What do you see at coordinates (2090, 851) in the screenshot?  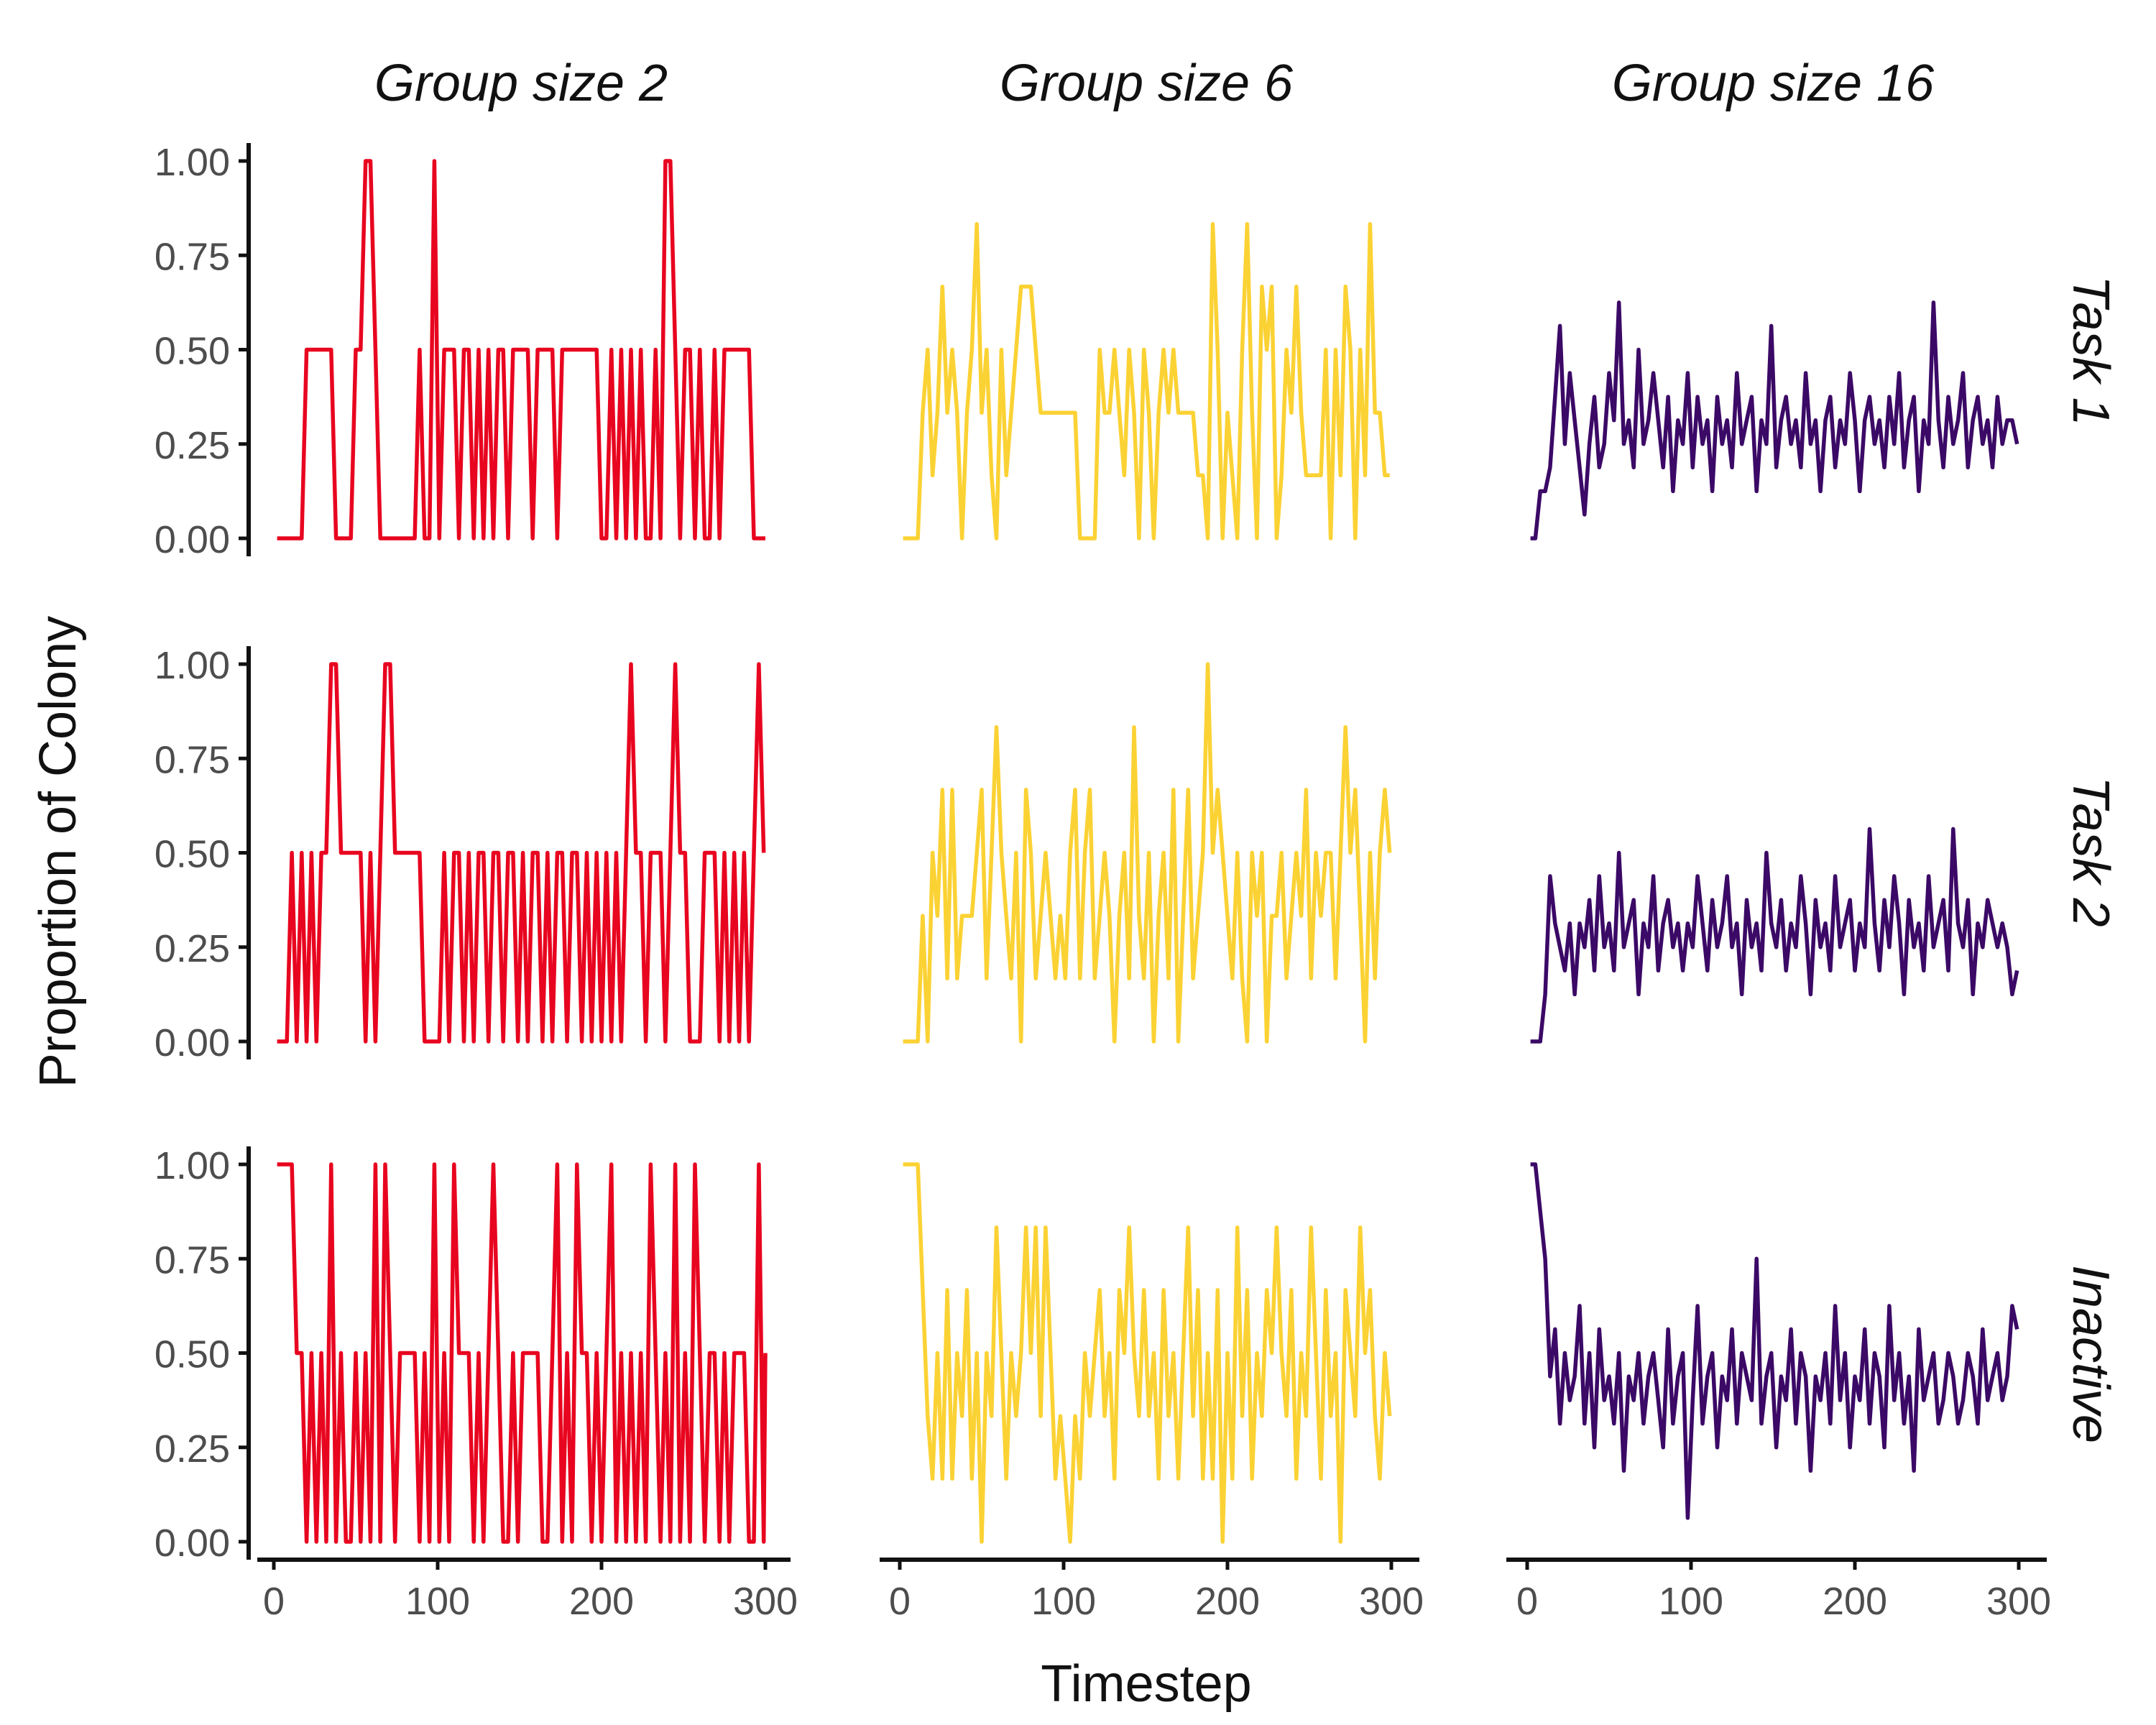 I see `row-strip-label: Task 2` at bounding box center [2090, 851].